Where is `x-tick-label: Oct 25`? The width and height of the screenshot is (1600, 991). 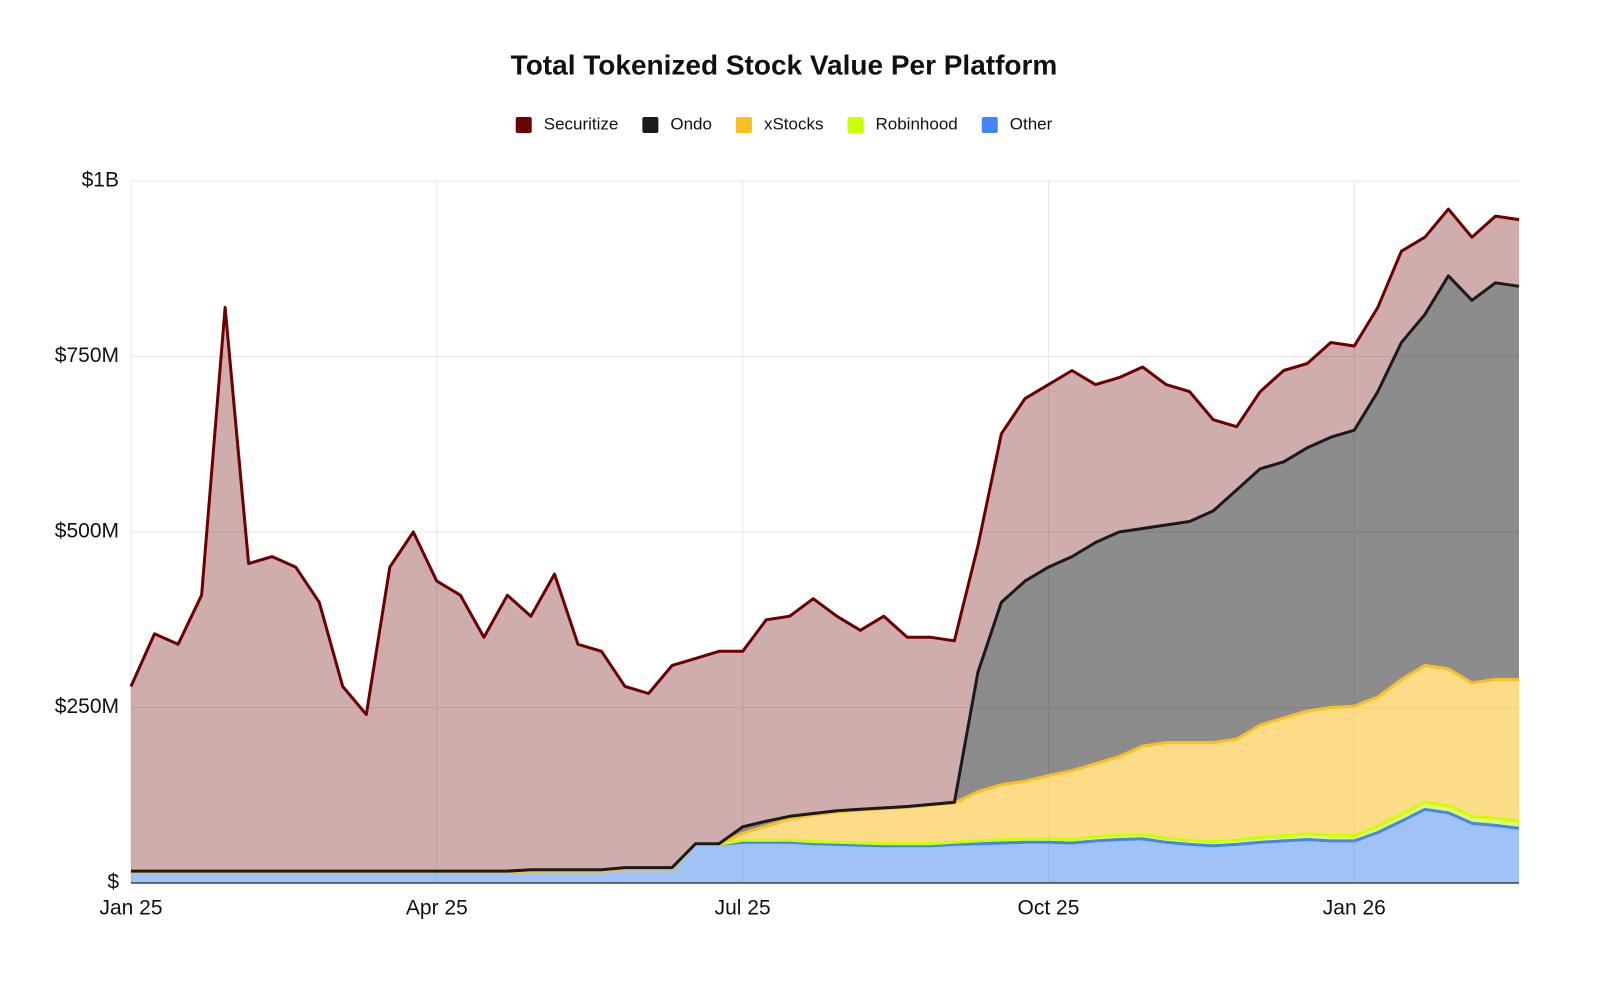 x-tick-label: Oct 25 is located at coordinates (1049, 908).